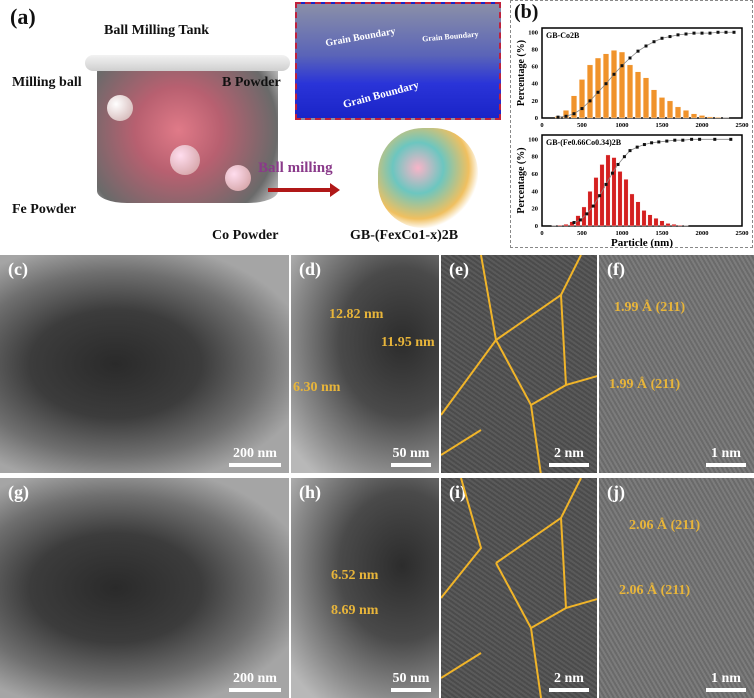 The height and width of the screenshot is (698, 754). What do you see at coordinates (428, 178) in the screenshot?
I see `particle-cluster-illustration` at bounding box center [428, 178].